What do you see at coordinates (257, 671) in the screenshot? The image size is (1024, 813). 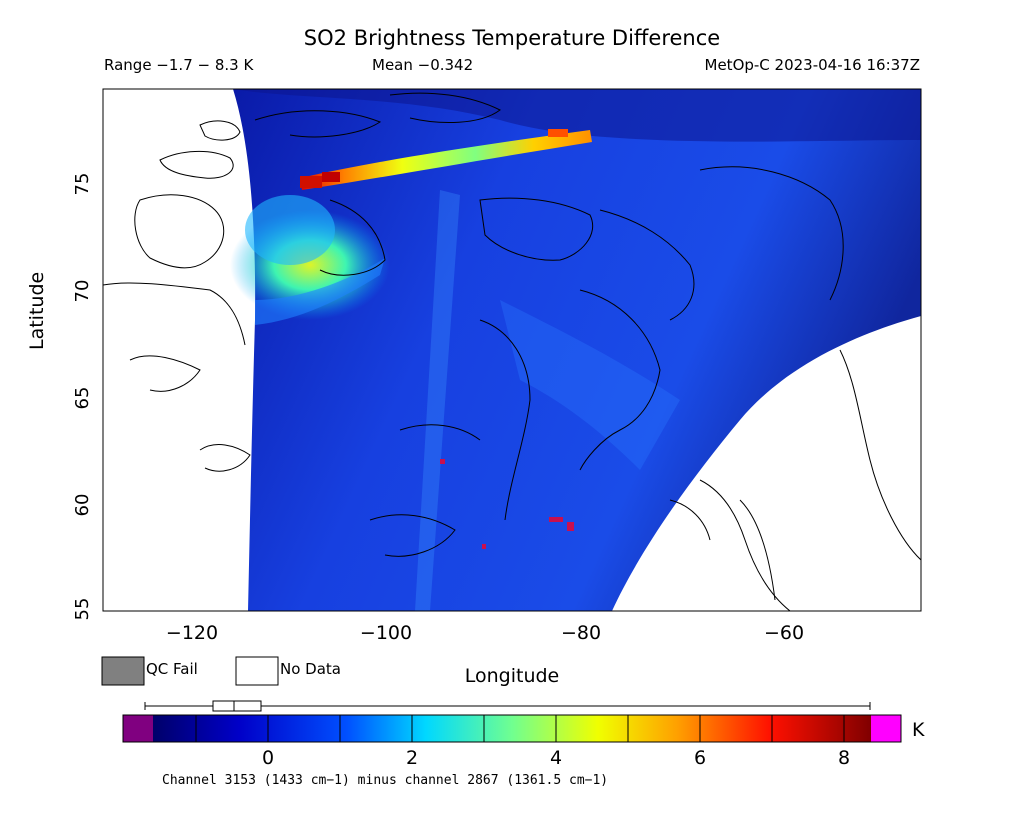 I see `no-data-swatch` at bounding box center [257, 671].